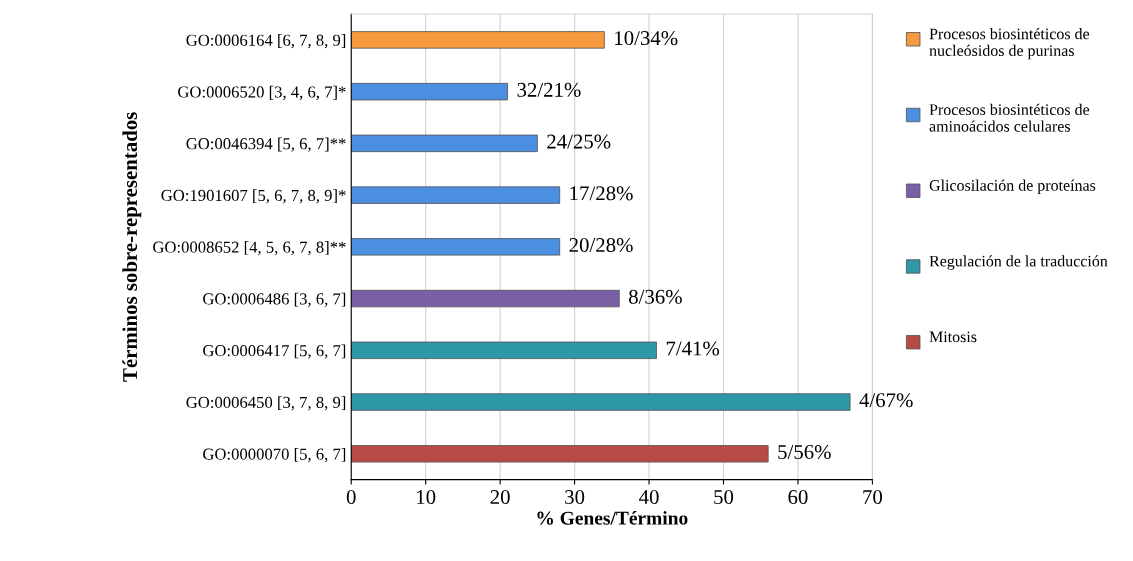 This screenshot has height=561, width=1133. I want to click on x-tick-label: 70, so click(873, 497).